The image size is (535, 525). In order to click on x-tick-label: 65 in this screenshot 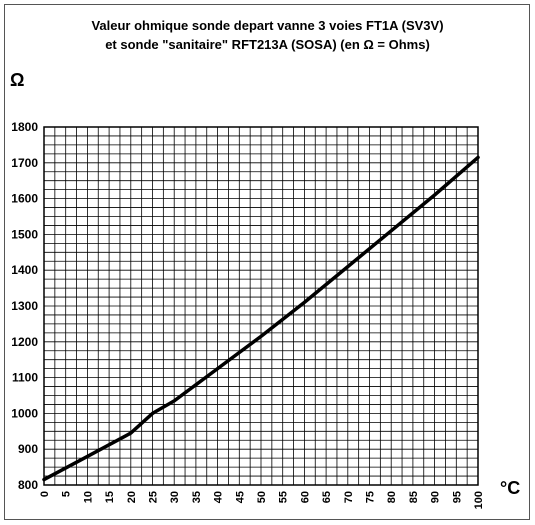, I will do `click(327, 497)`.